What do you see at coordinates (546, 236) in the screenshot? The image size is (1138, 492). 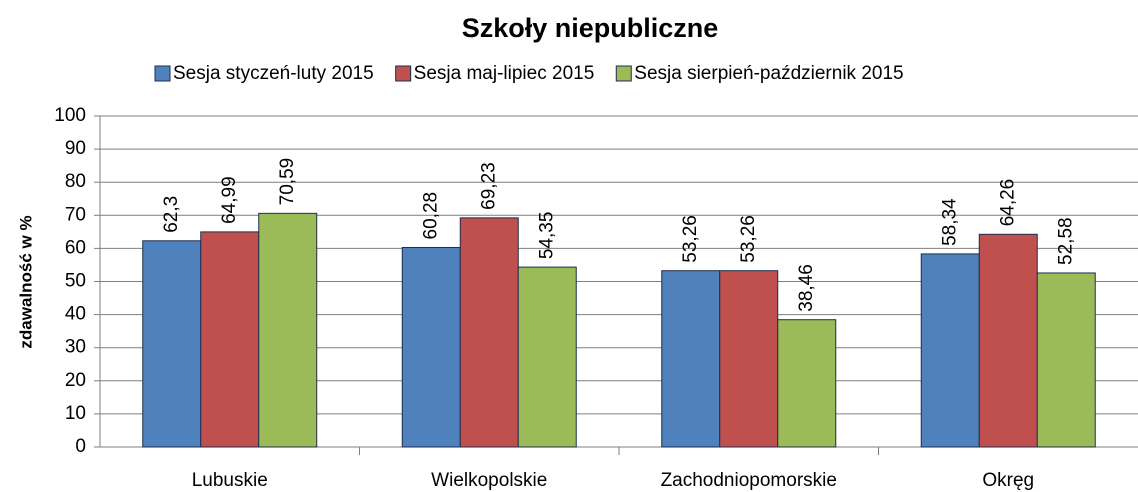 I see `value-label: 54,35` at bounding box center [546, 236].